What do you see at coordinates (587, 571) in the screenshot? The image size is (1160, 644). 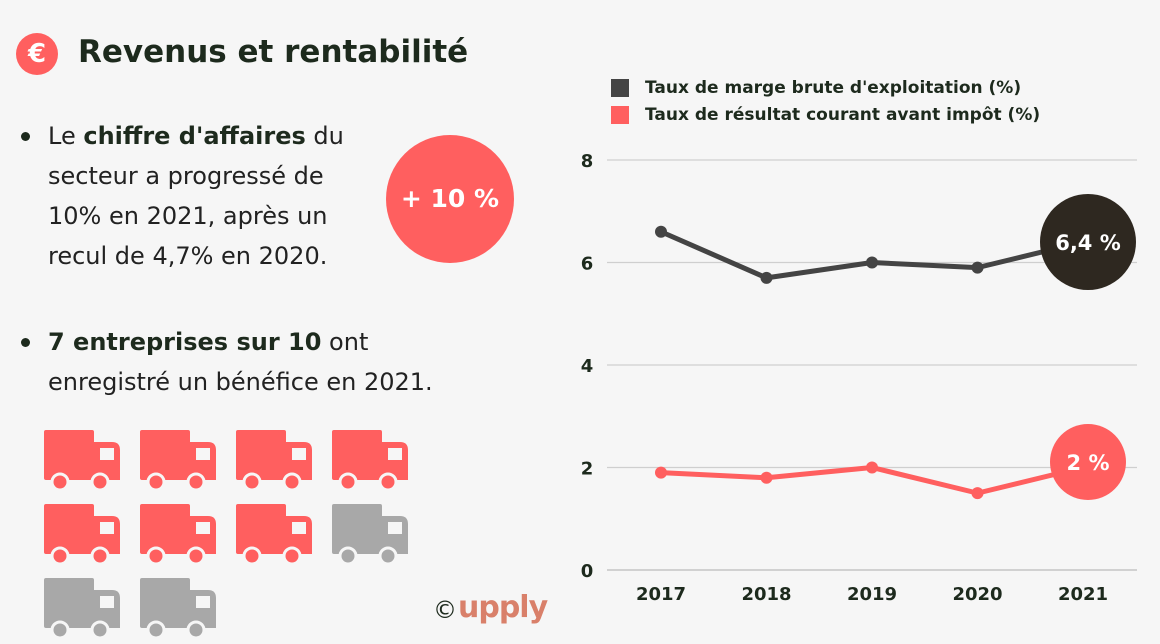 I see `y-tick-label: 0` at bounding box center [587, 571].